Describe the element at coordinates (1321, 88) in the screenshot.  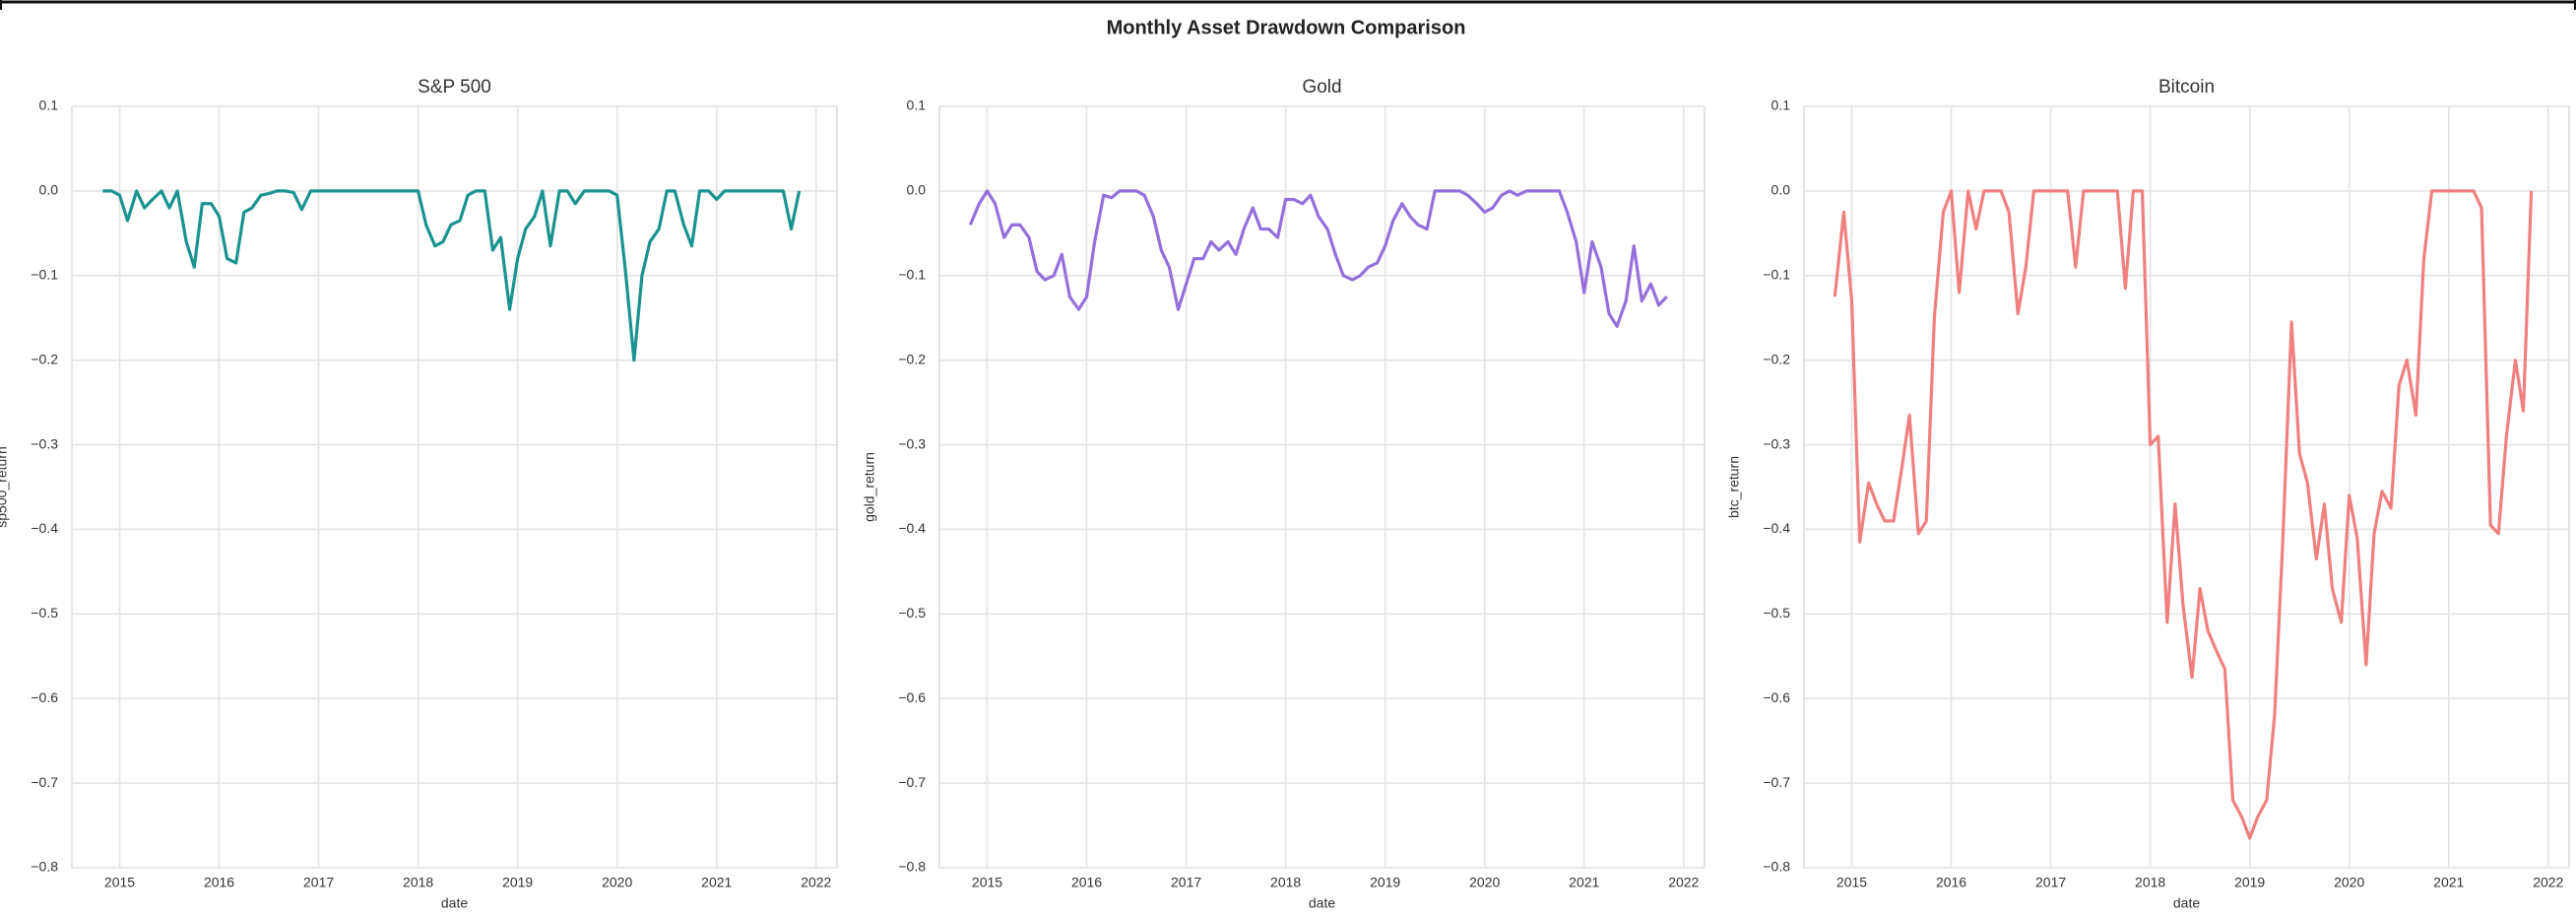
I see `subplot-title: Gold` at that location.